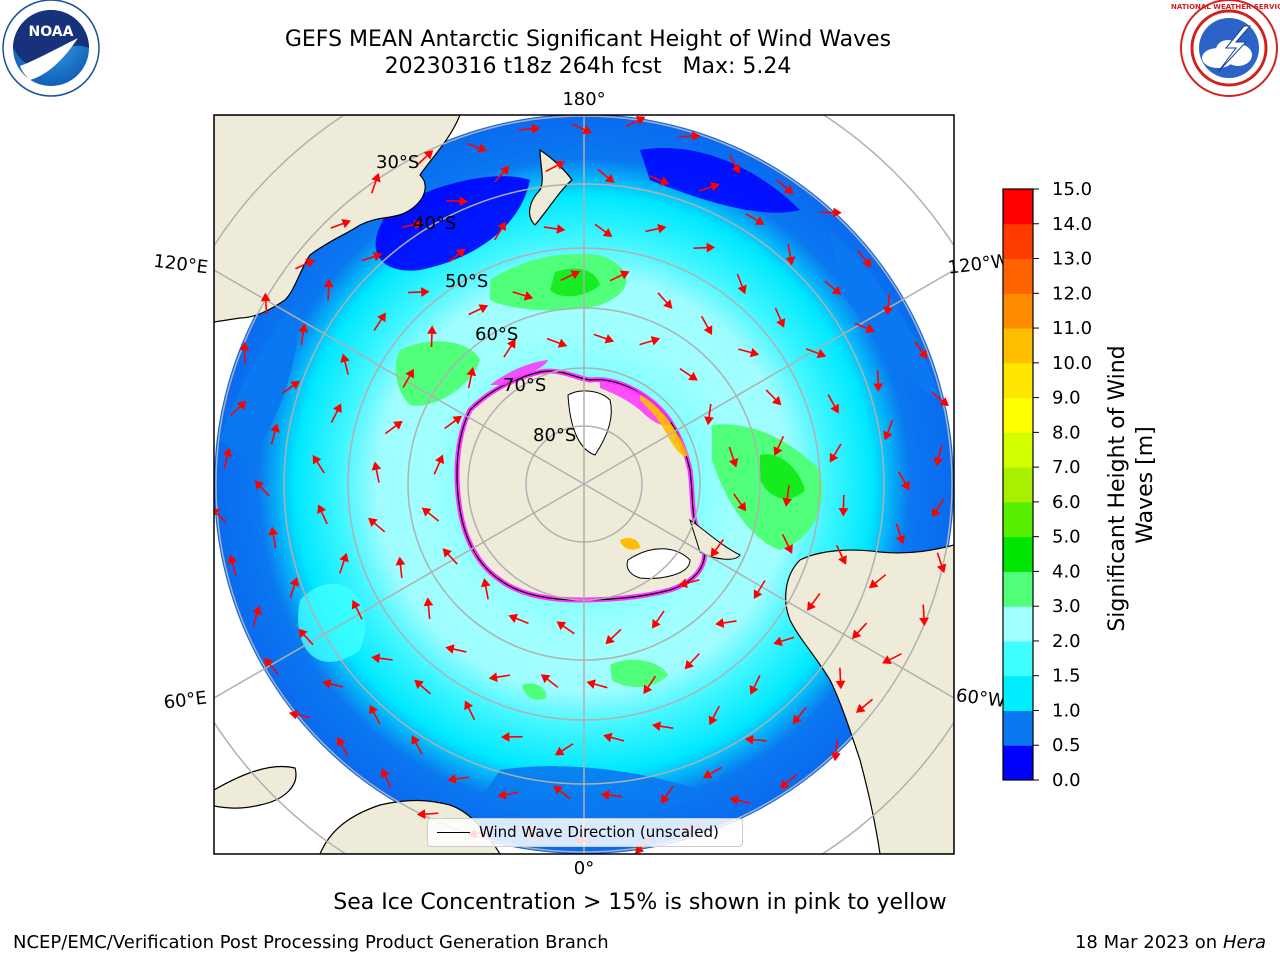 Image resolution: width=1280 pixels, height=960 pixels. I want to click on date-line: 18 Mar 2023 on Hera, so click(1170, 942).